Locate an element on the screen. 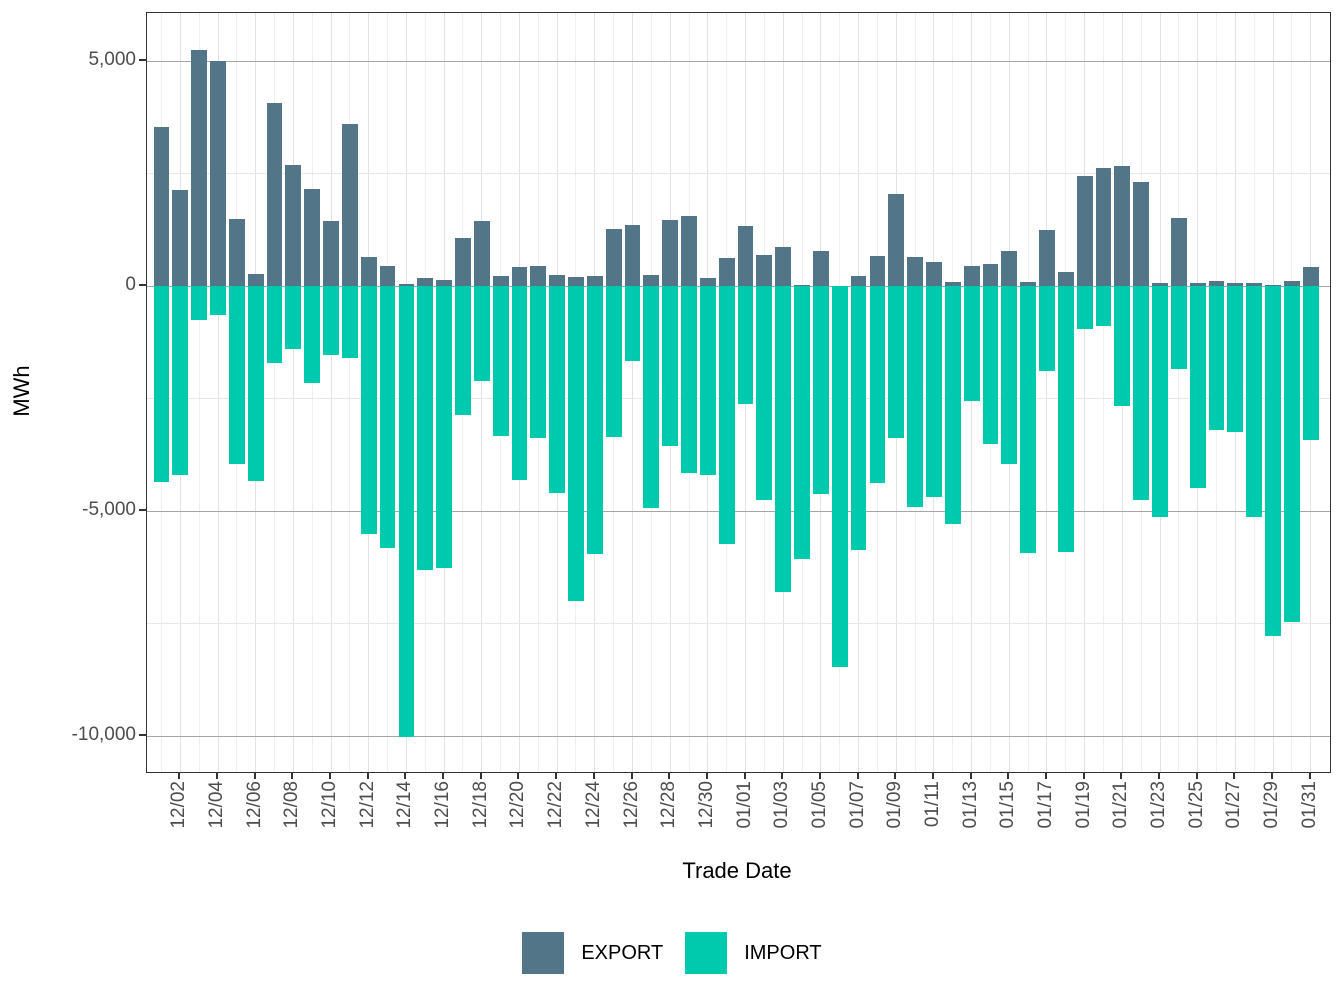 The width and height of the screenshot is (1344, 1008). x-tick-label: 01/07 is located at coordinates (857, 805).